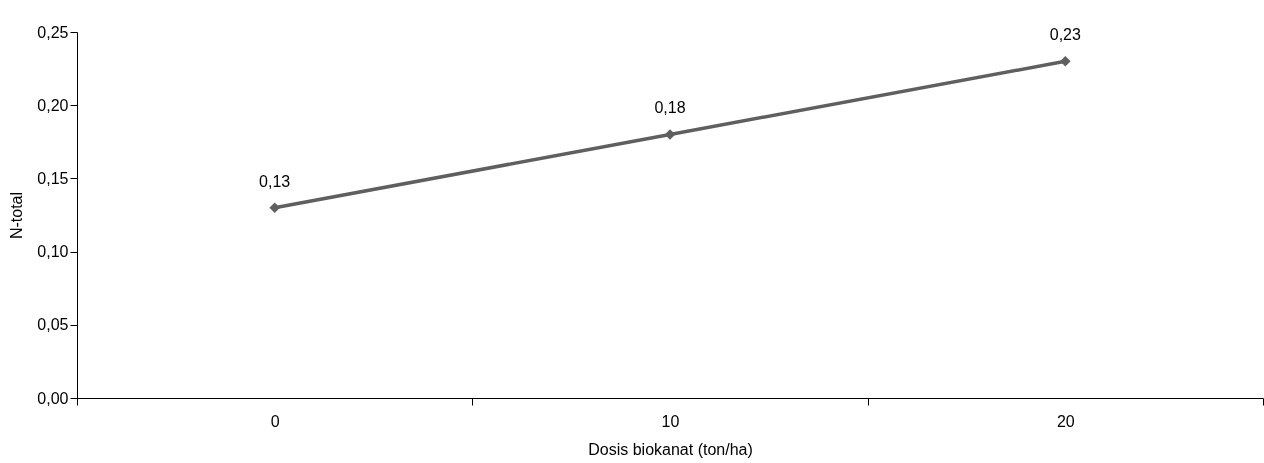 The height and width of the screenshot is (463, 1264). I want to click on y-tick-label: 0,10, so click(53, 252).